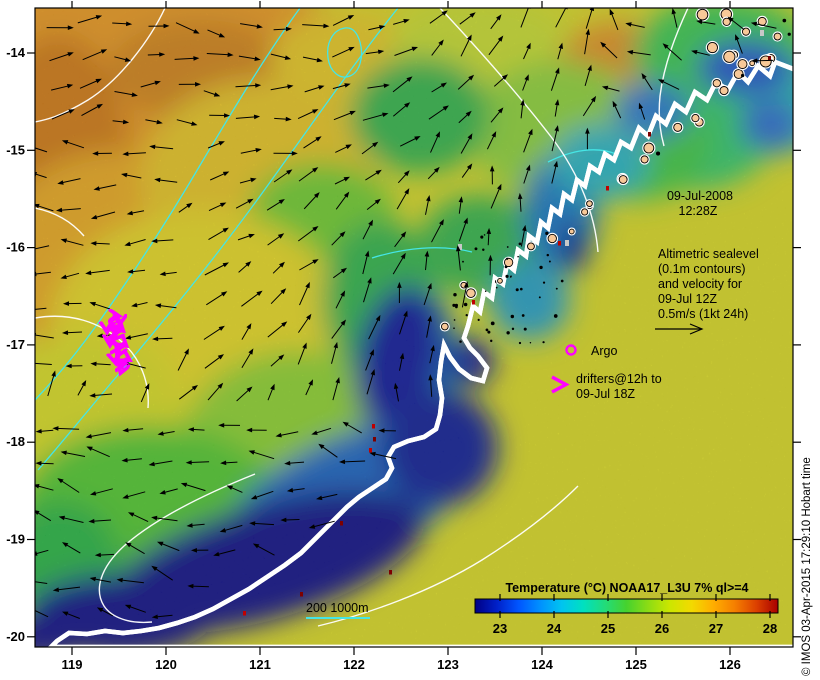 The height and width of the screenshot is (680, 820). What do you see at coordinates (571, 350) in the screenshot?
I see `argo-marker-icon` at bounding box center [571, 350].